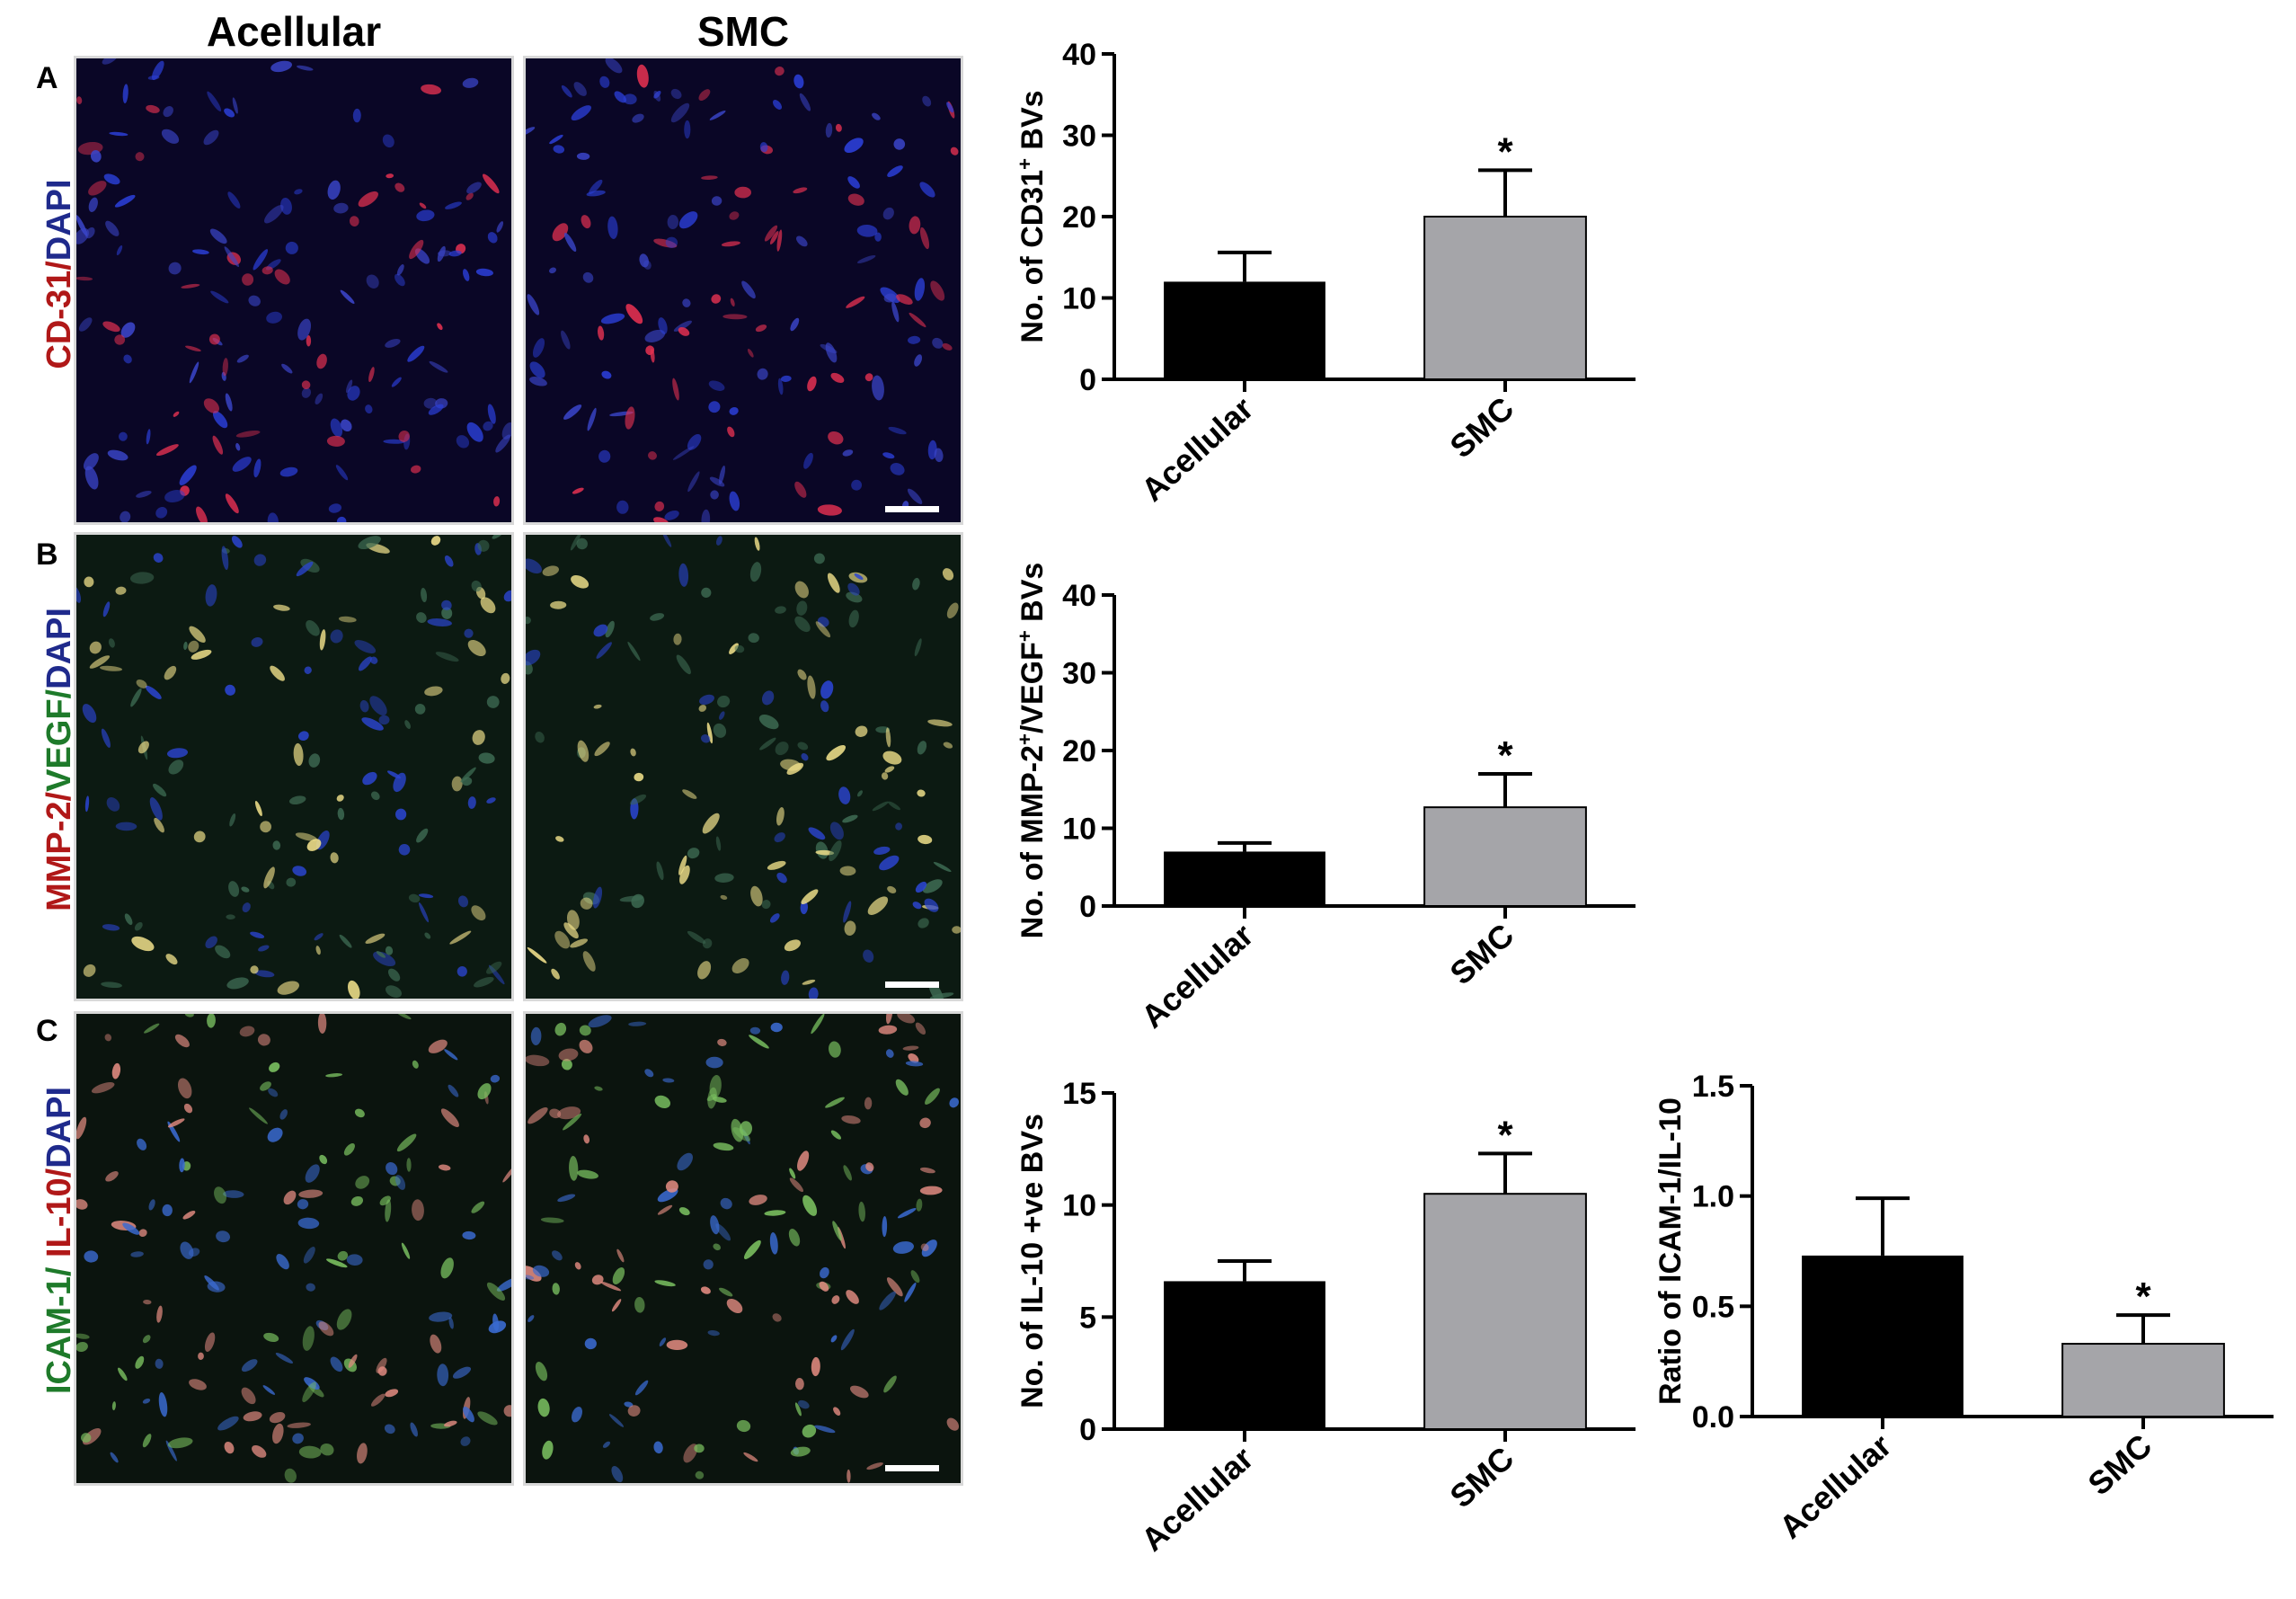 This screenshot has height=1599, width=2296. What do you see at coordinates (1244, 330) in the screenshot?
I see `bar-acellular` at bounding box center [1244, 330].